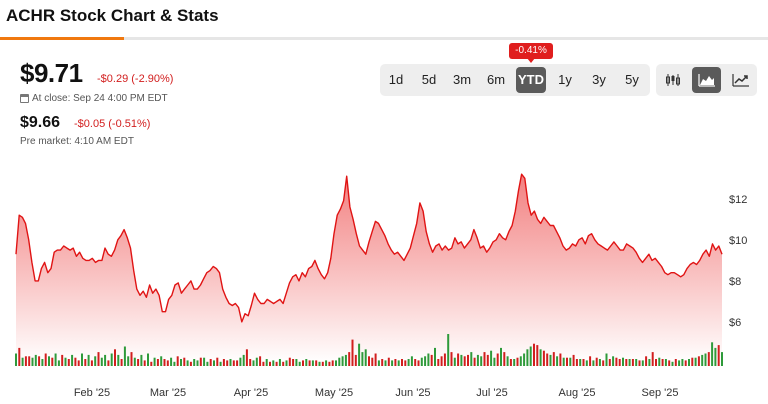  Describe the element at coordinates (531, 80) in the screenshot. I see `range-button-ytd: YTD` at that location.